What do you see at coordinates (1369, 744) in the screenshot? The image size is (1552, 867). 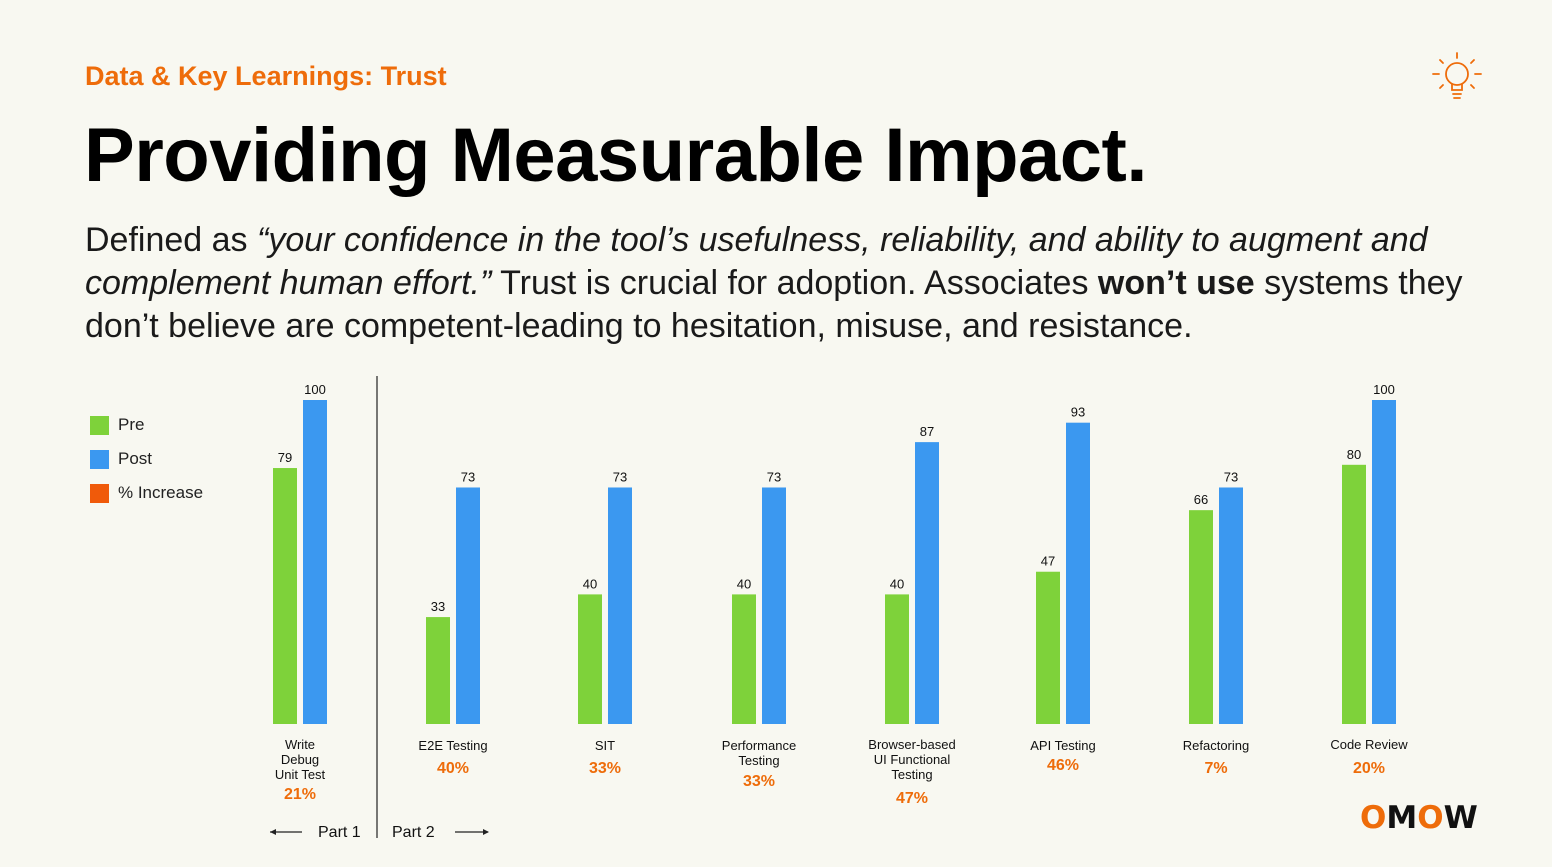 I see `category-label-7: Code Review` at bounding box center [1369, 744].